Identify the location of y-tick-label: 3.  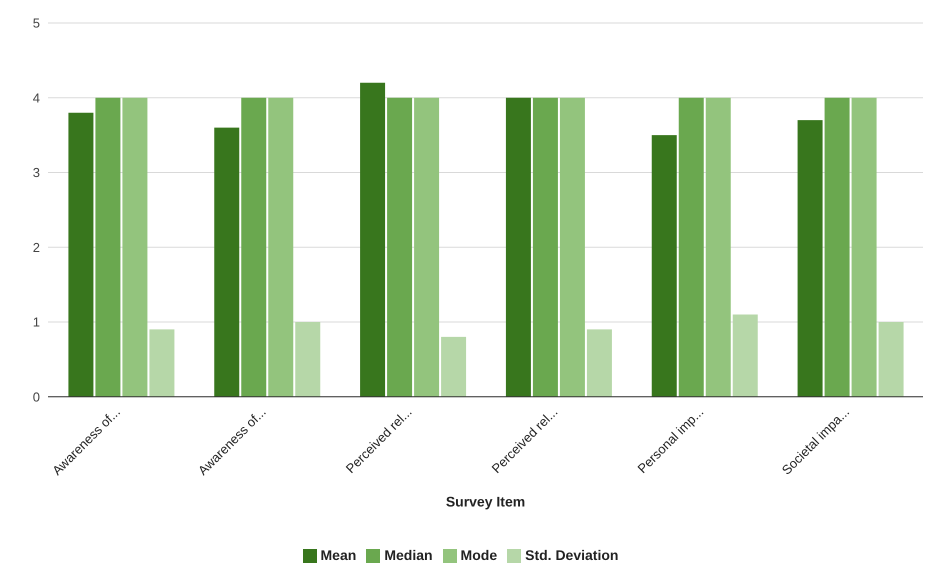
(36, 172).